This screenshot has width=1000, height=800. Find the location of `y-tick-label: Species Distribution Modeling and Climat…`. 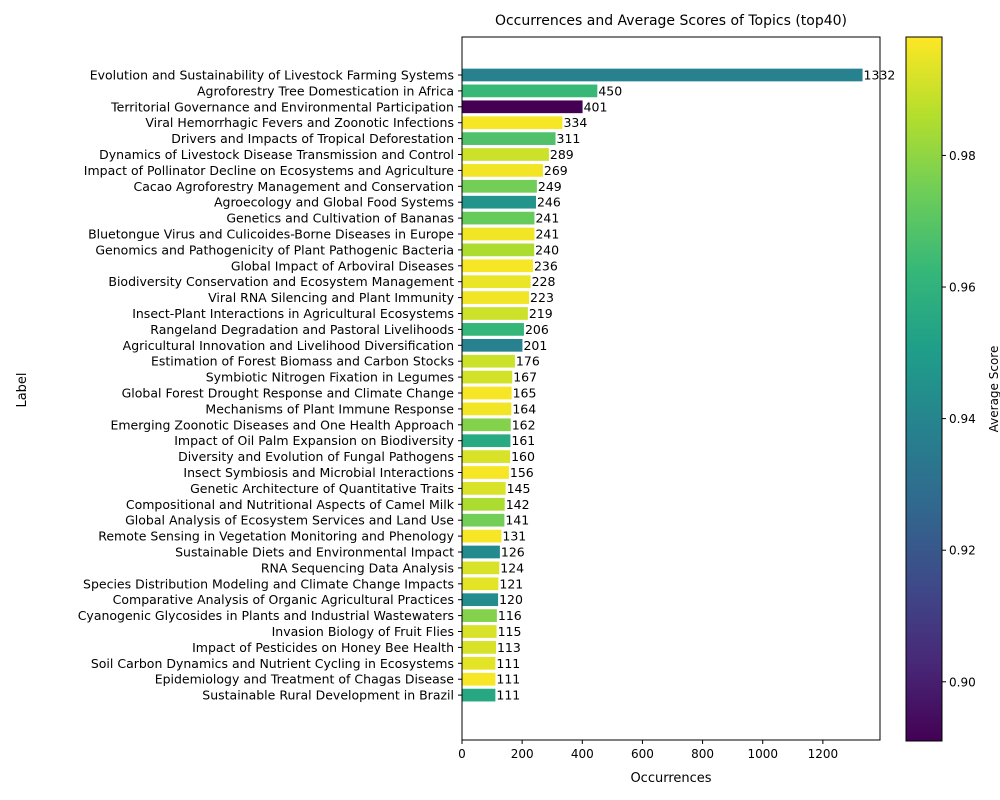

y-tick-label: Species Distribution Modeling and Climat… is located at coordinates (268, 583).